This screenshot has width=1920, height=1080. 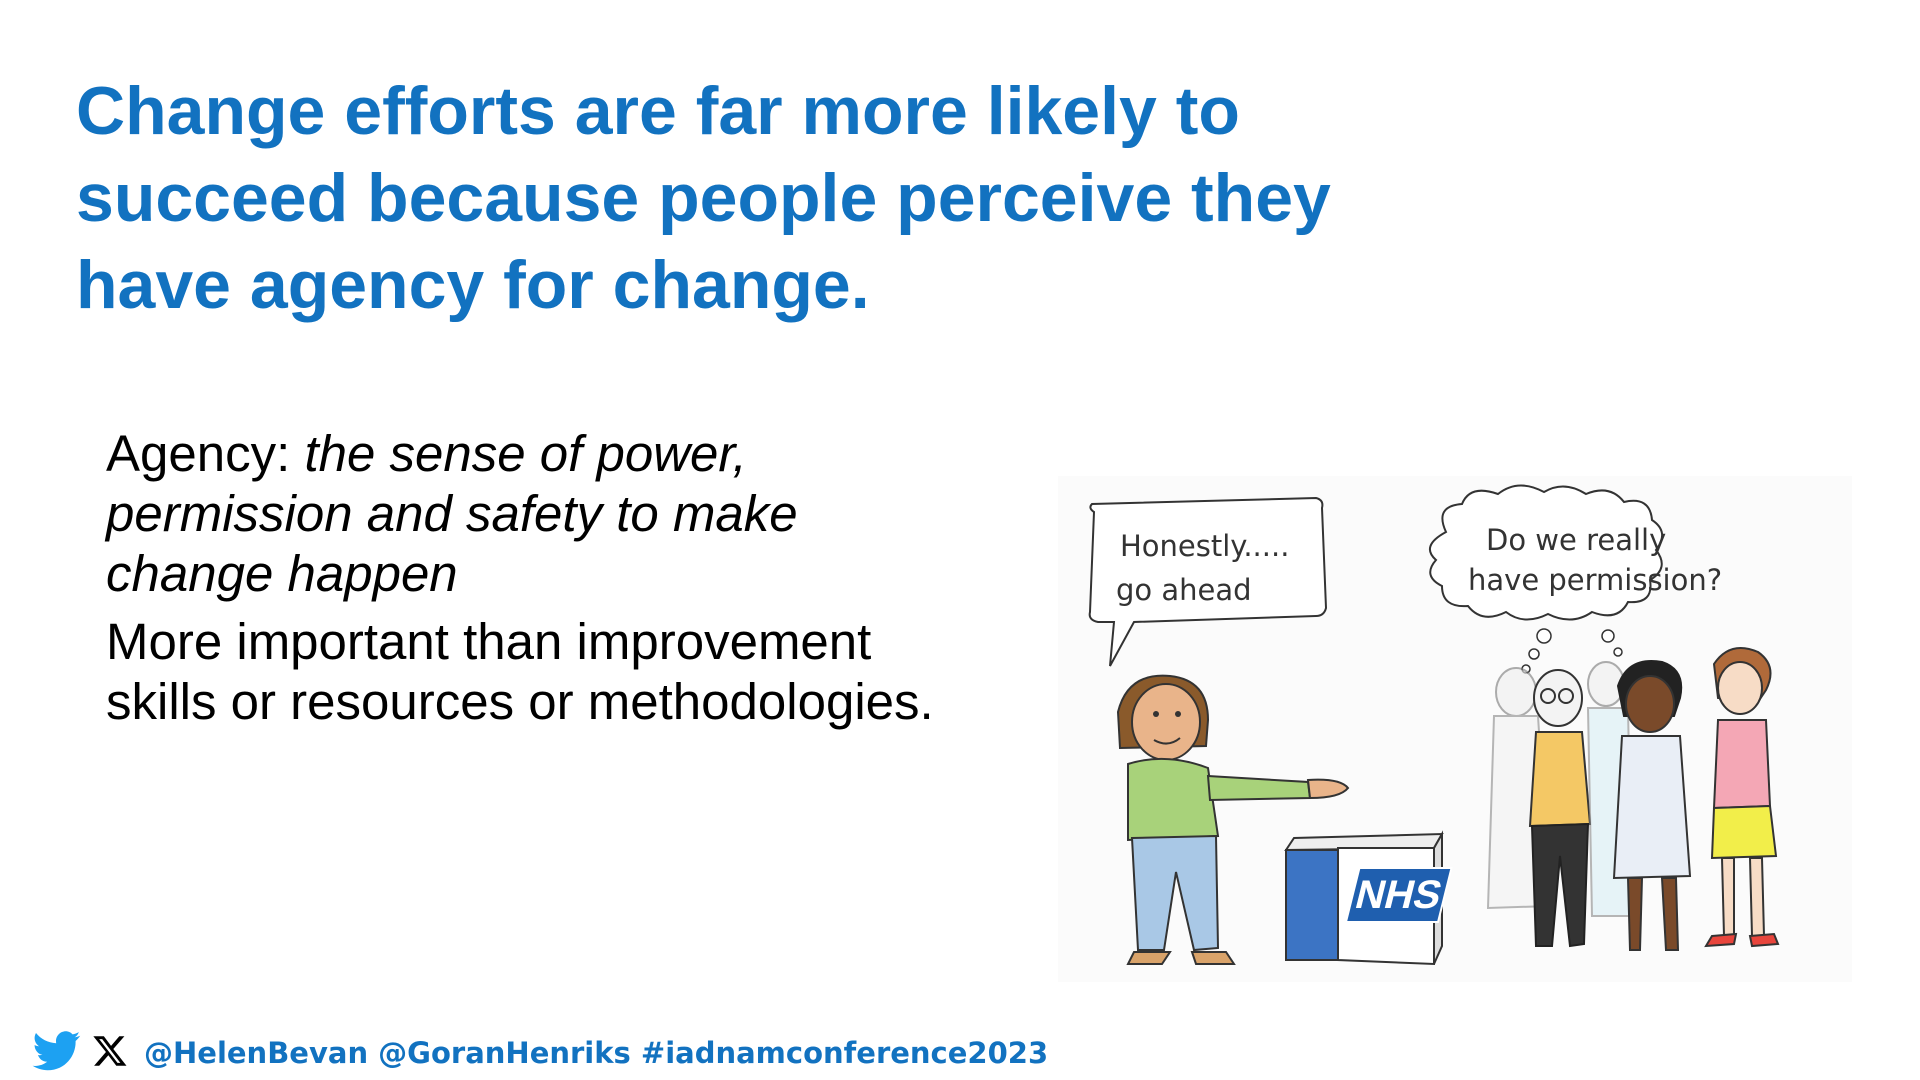 I want to click on speech-bubble-line: go ahead, so click(x=1184, y=590).